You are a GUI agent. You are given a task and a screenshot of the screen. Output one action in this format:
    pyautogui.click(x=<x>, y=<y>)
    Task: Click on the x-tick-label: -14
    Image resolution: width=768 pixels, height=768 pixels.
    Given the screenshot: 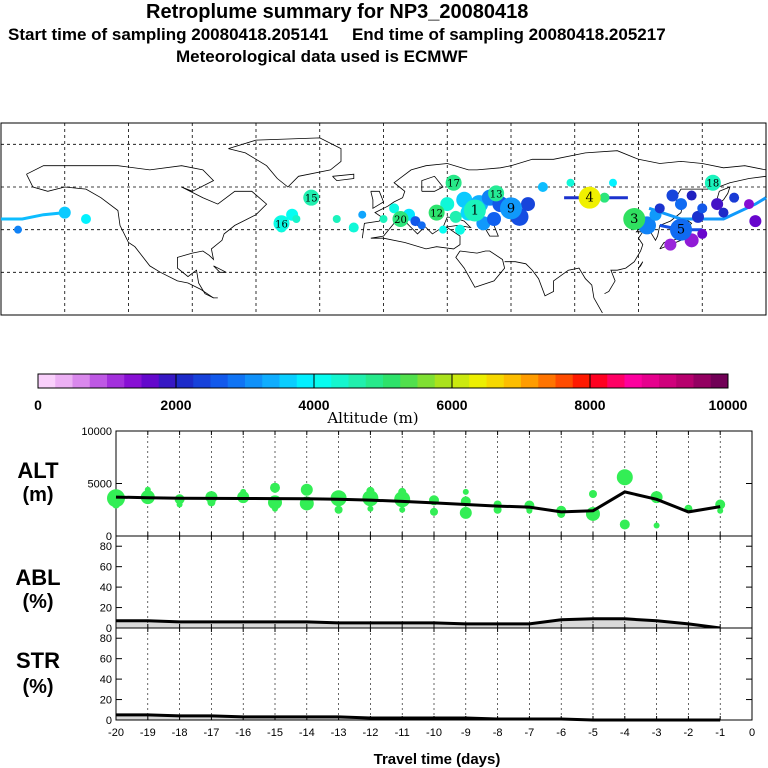 What is the action you would take?
    pyautogui.click(x=307, y=733)
    